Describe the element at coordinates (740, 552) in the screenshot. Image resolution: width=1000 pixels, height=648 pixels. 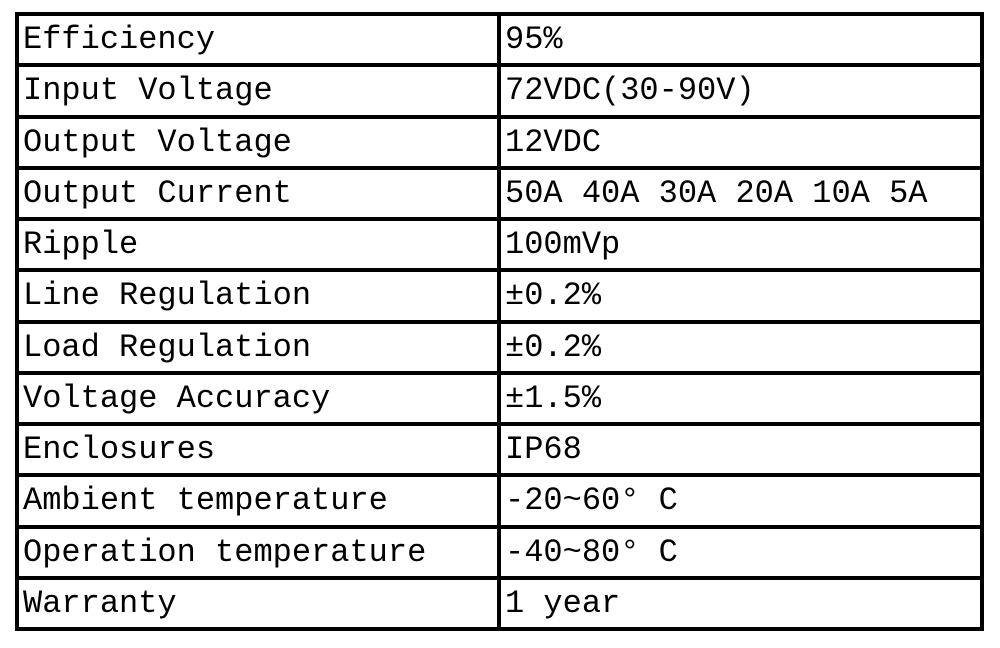
I see `spec-value: -40~80° C` at that location.